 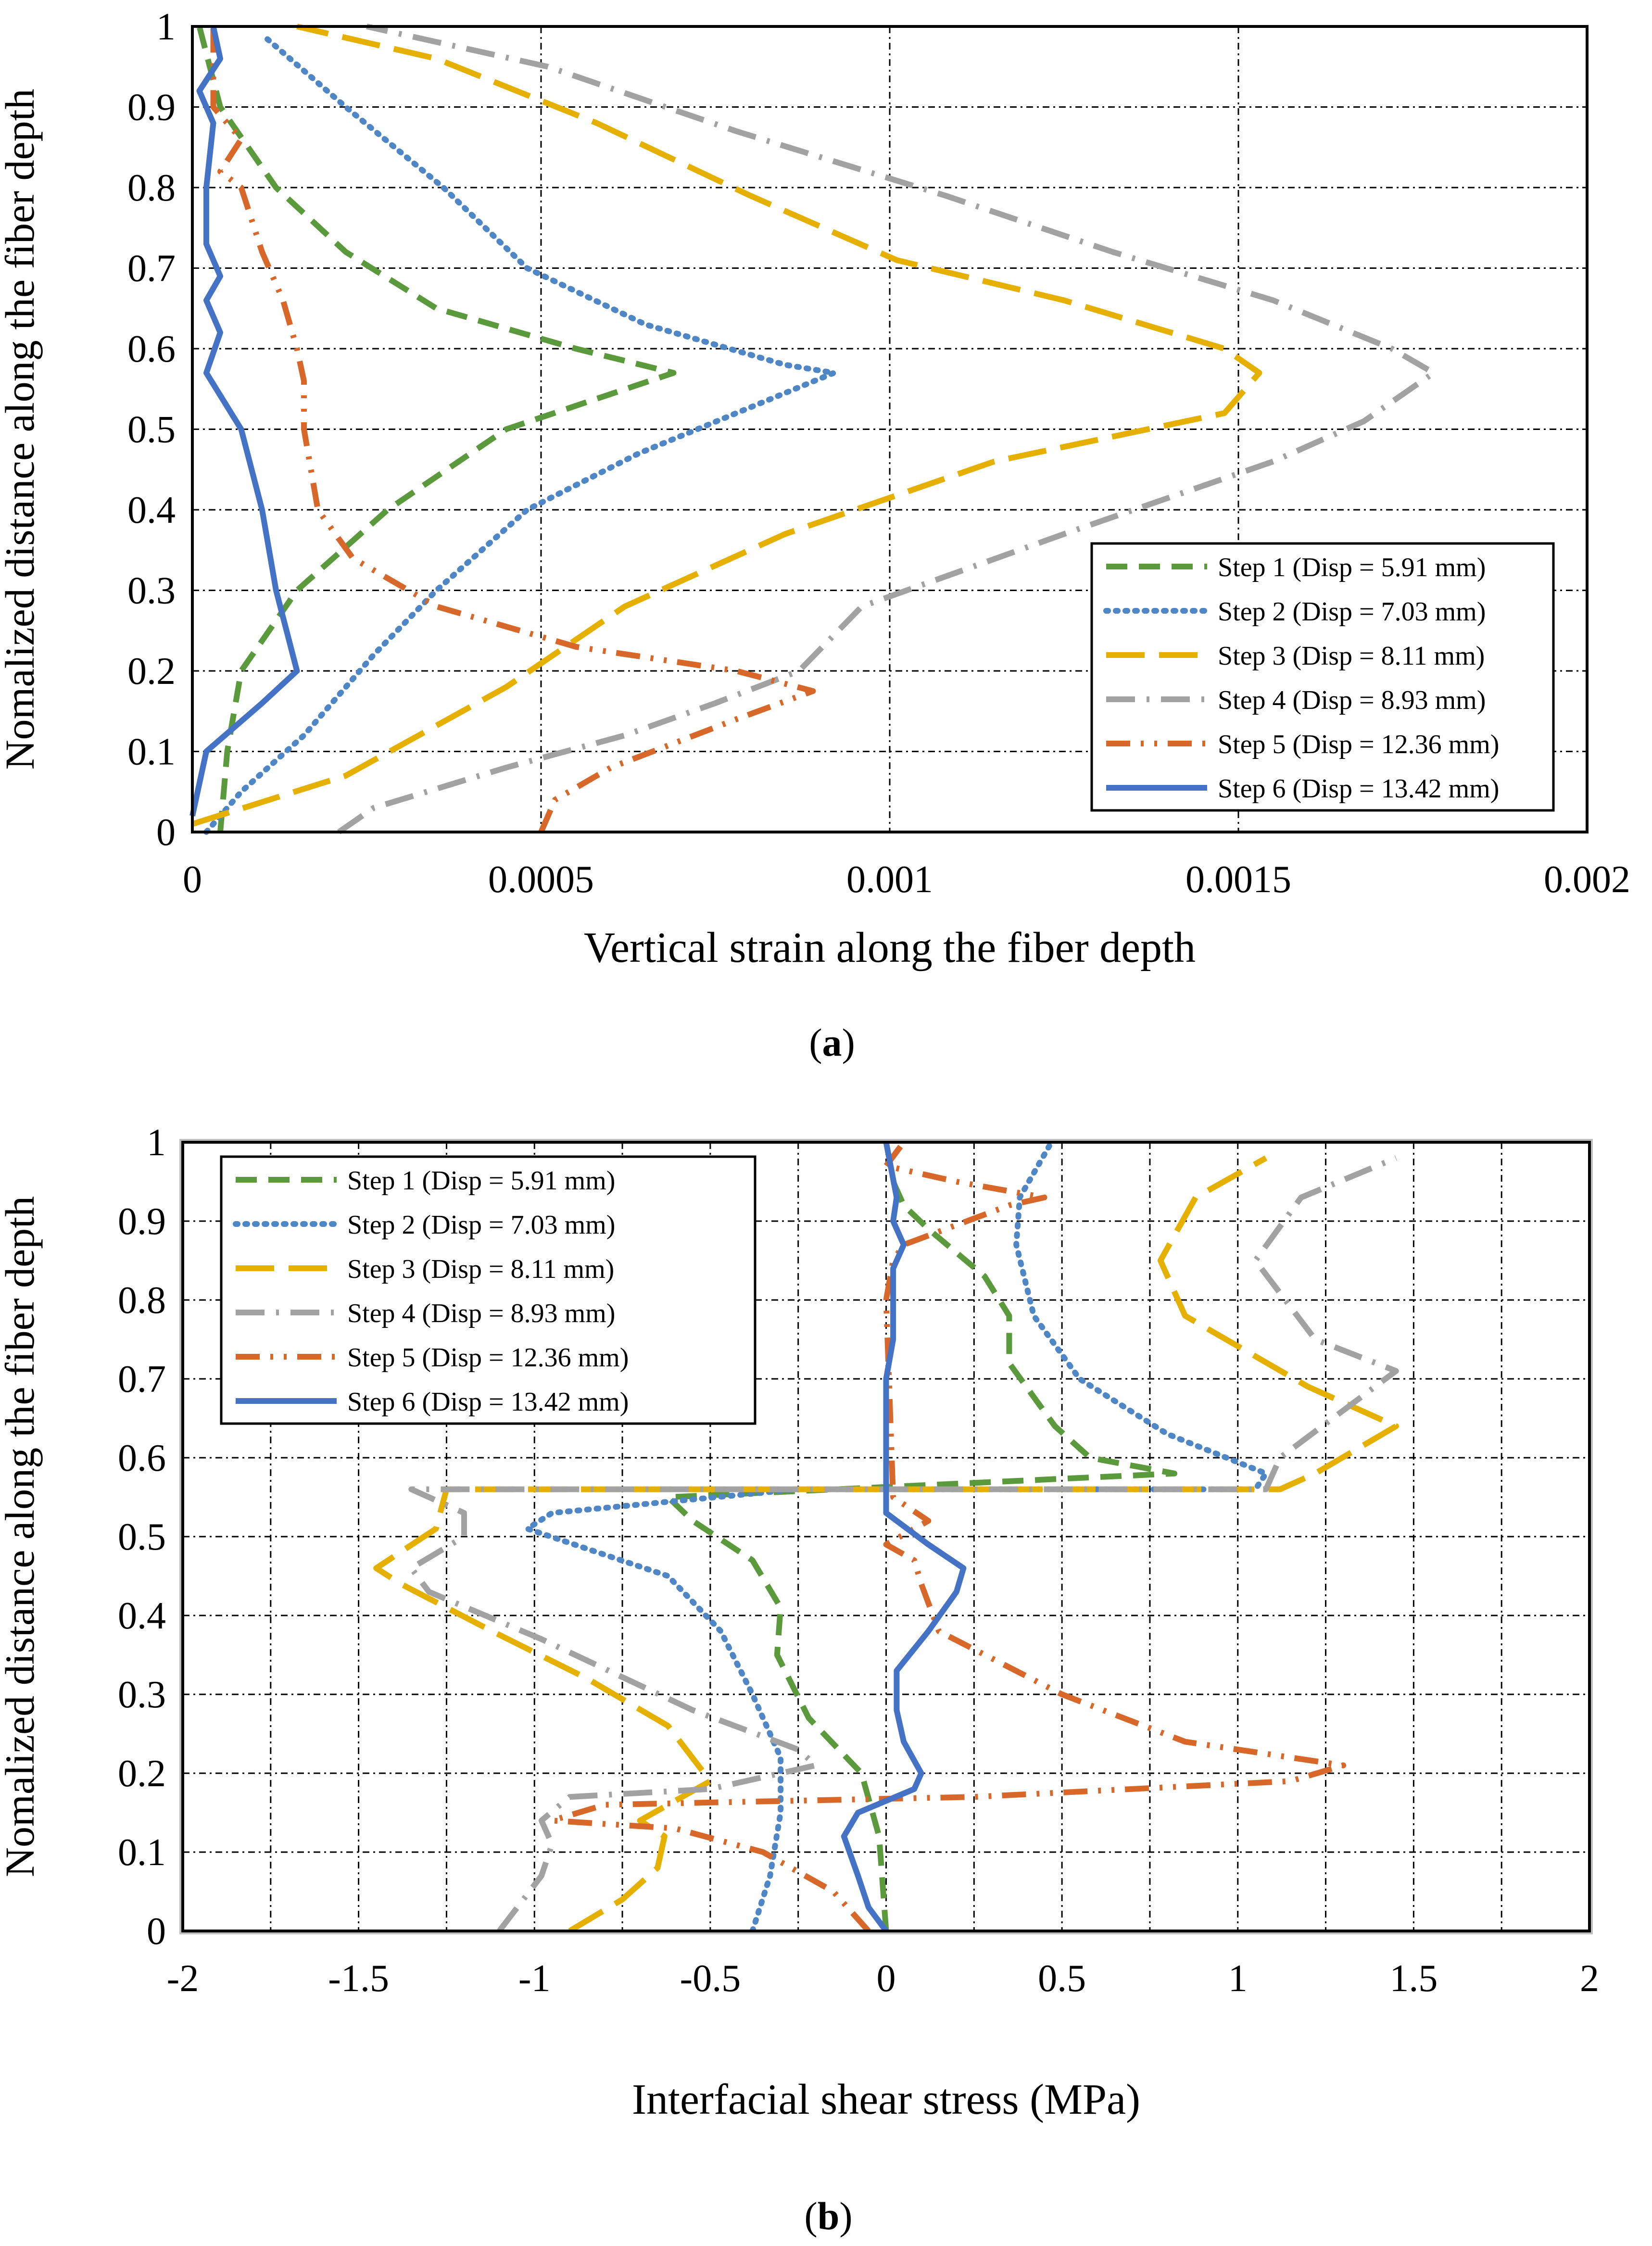 What do you see at coordinates (890, 948) in the screenshot?
I see `x-axis-title: Vertical strain along the fiber depth` at bounding box center [890, 948].